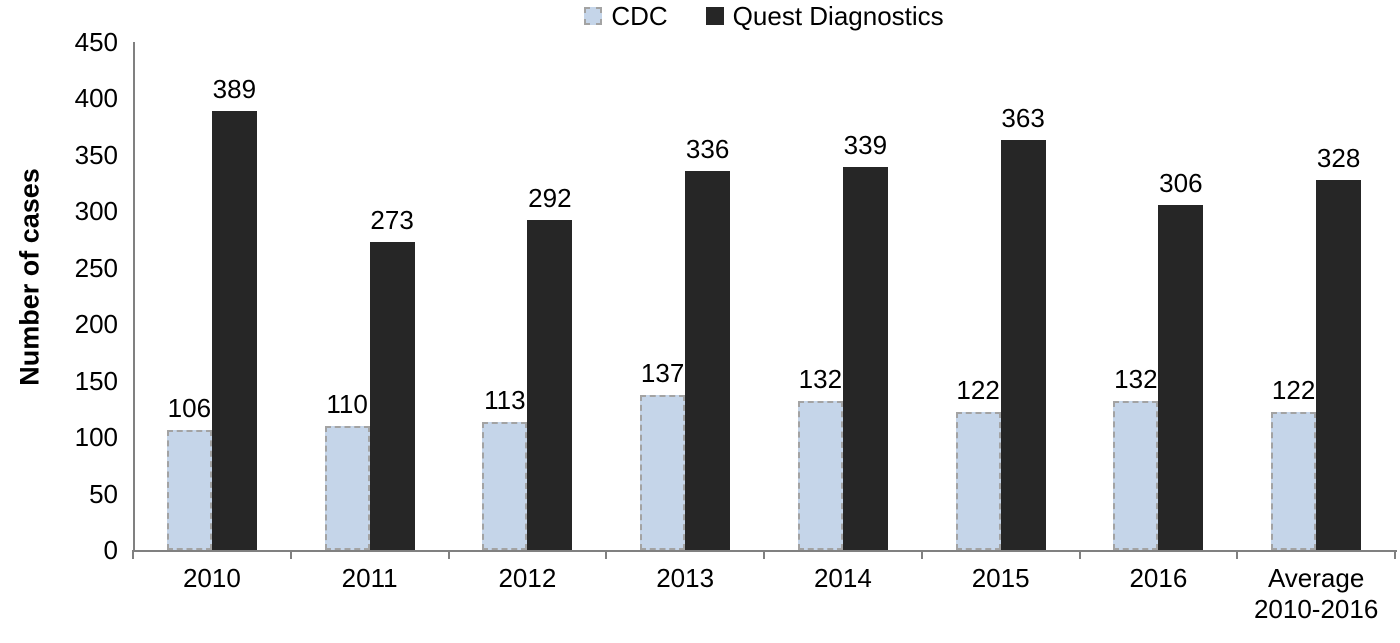  Describe the element at coordinates (96, 437) in the screenshot. I see `y-axis-tick-100: 100` at that location.